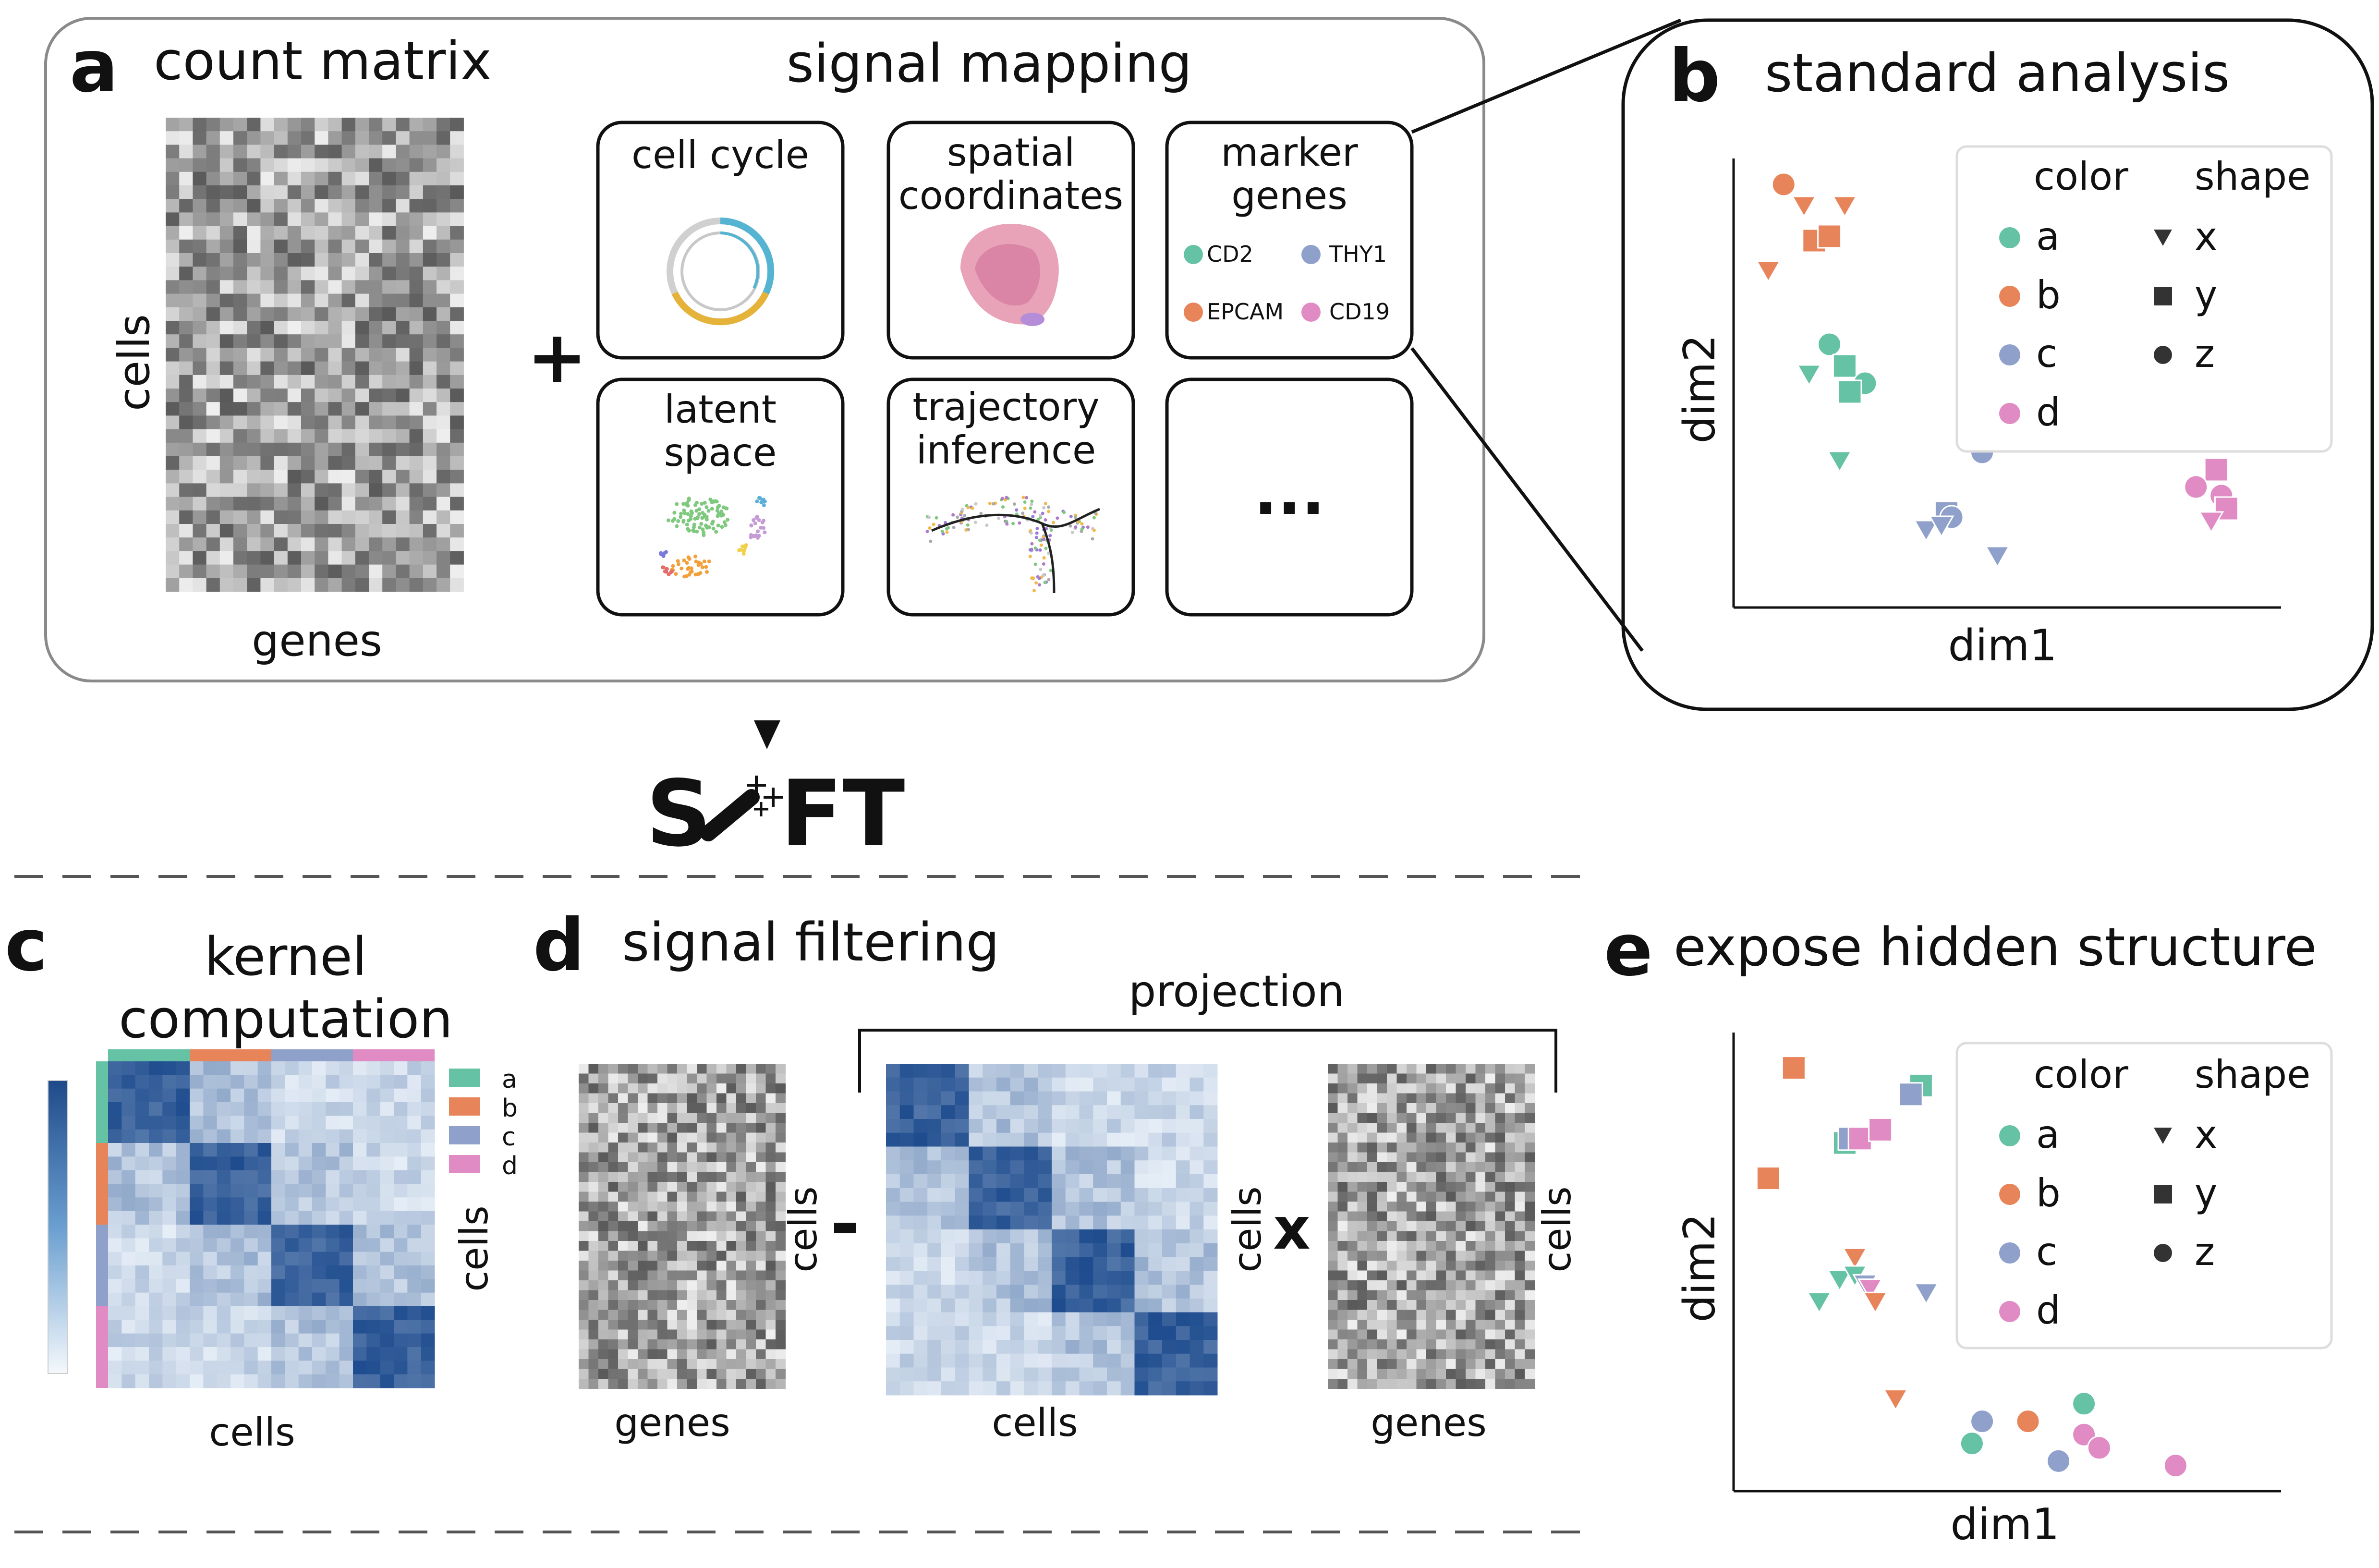 Image resolution: width=2379 pixels, height=1568 pixels. Describe the element at coordinates (775, 794) in the screenshot. I see `sift-logo: S FT` at that location.